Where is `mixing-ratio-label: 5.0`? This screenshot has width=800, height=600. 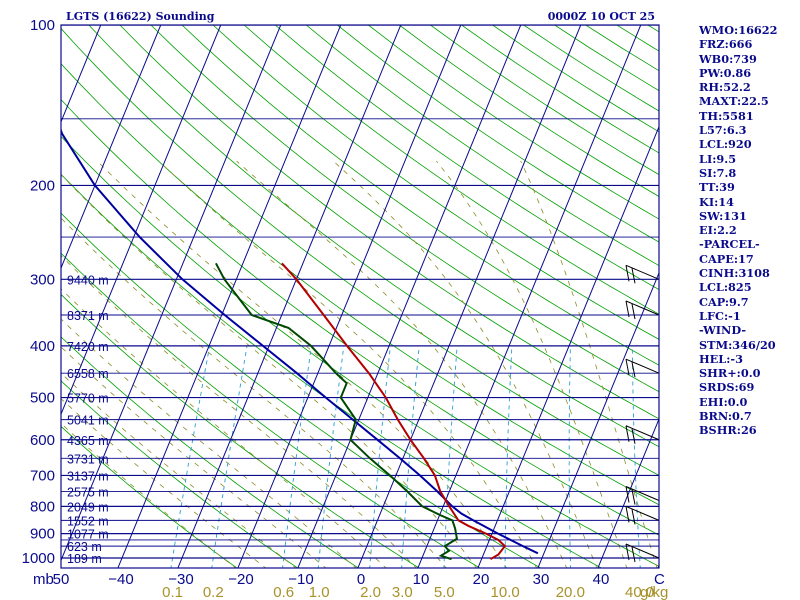
mixing-ratio-label: 5.0 is located at coordinates (444, 592).